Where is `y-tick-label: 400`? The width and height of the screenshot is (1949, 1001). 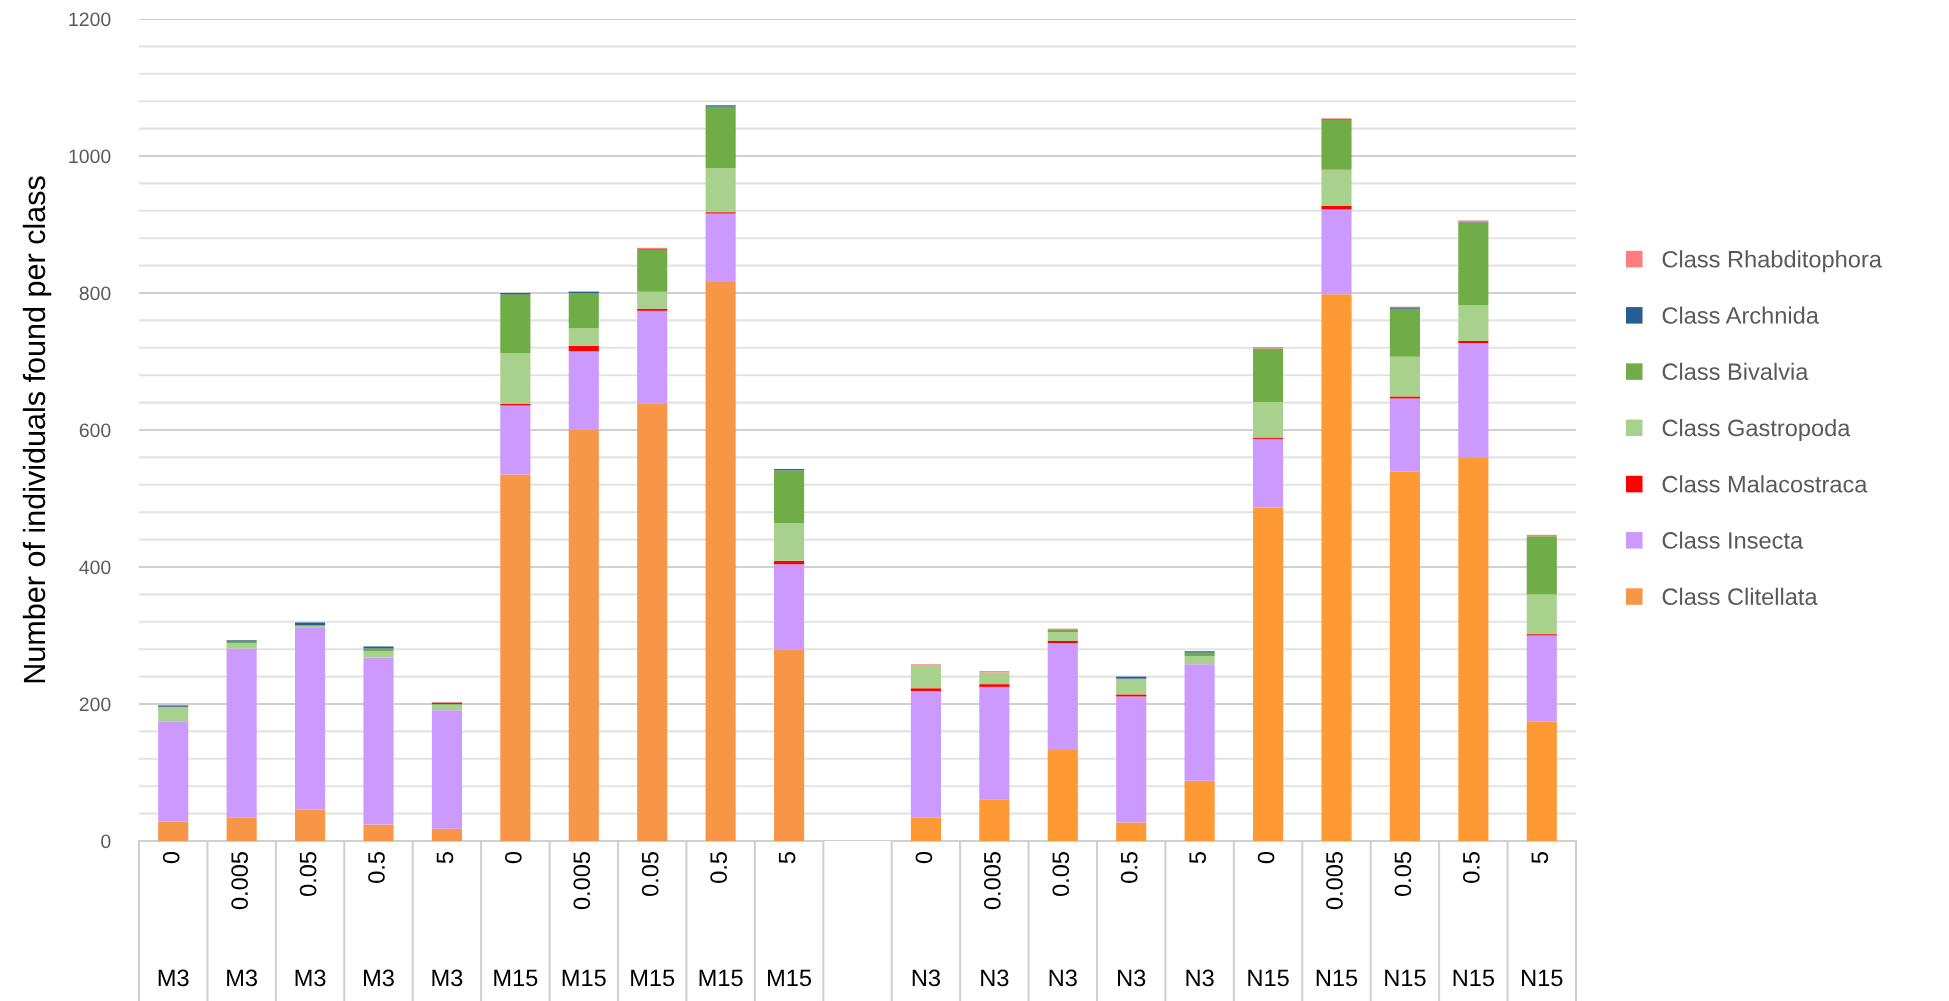
y-tick-label: 400 is located at coordinates (95, 567).